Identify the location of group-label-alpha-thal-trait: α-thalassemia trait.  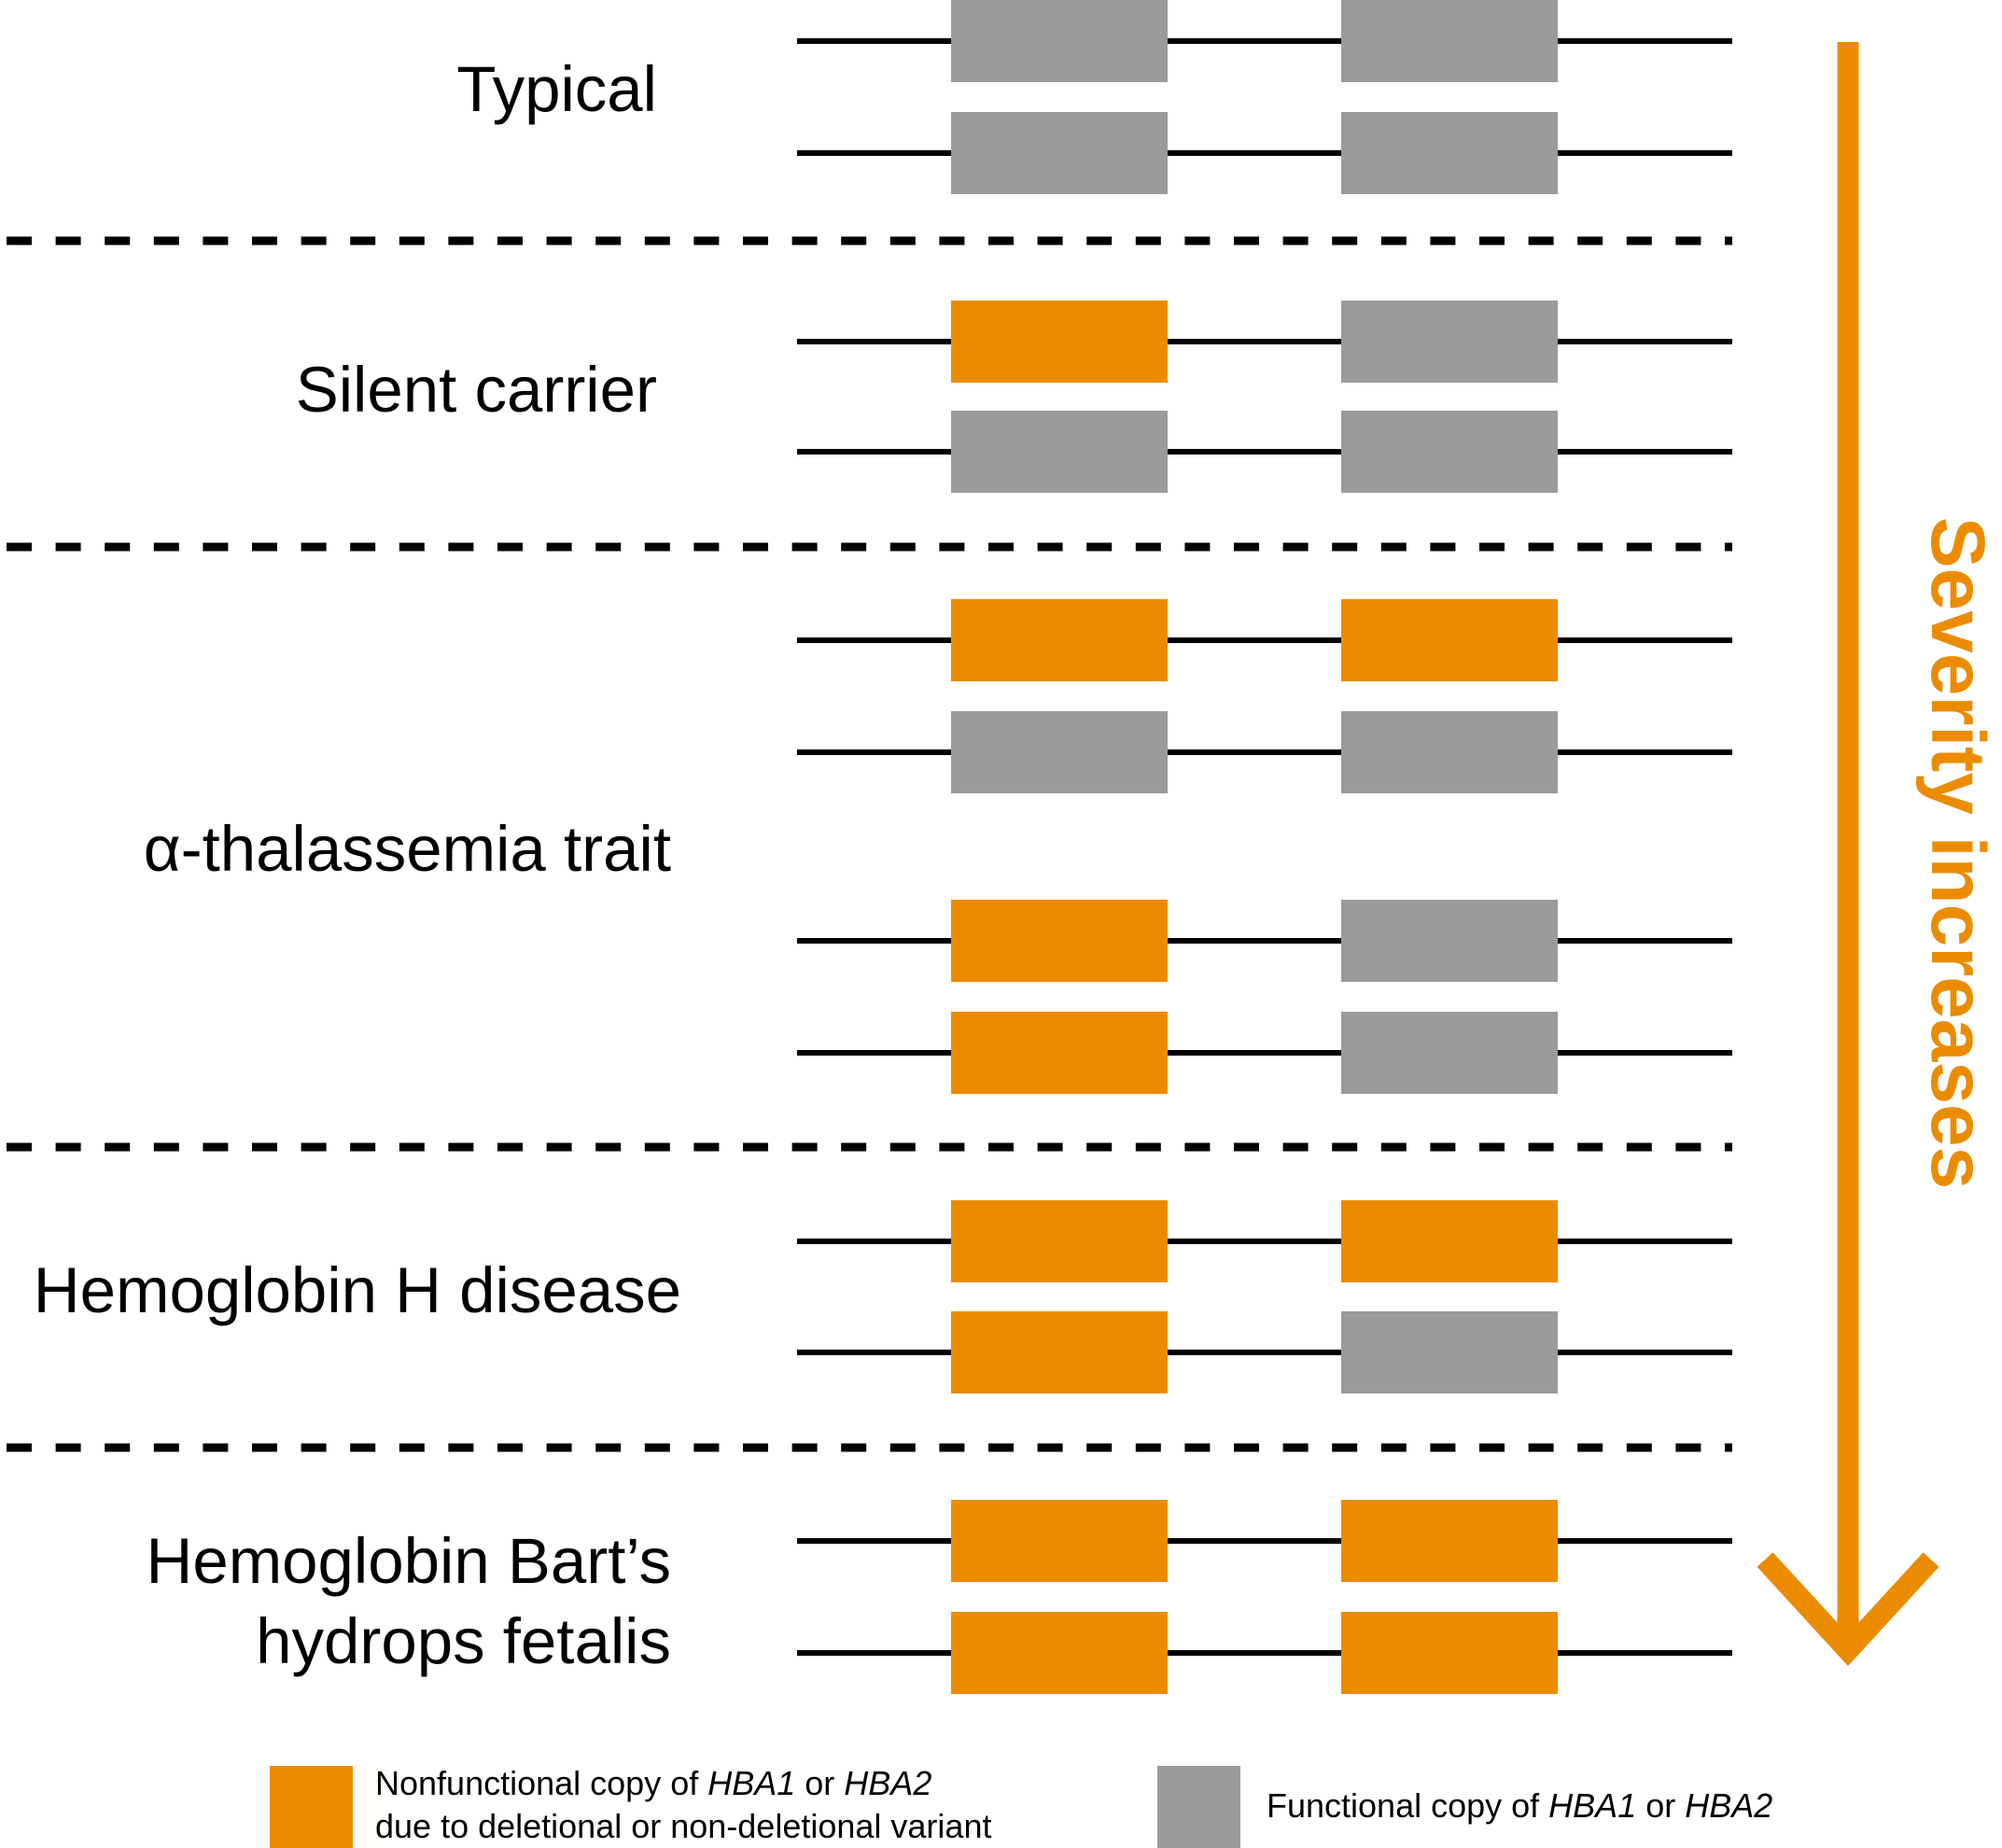
(407, 849).